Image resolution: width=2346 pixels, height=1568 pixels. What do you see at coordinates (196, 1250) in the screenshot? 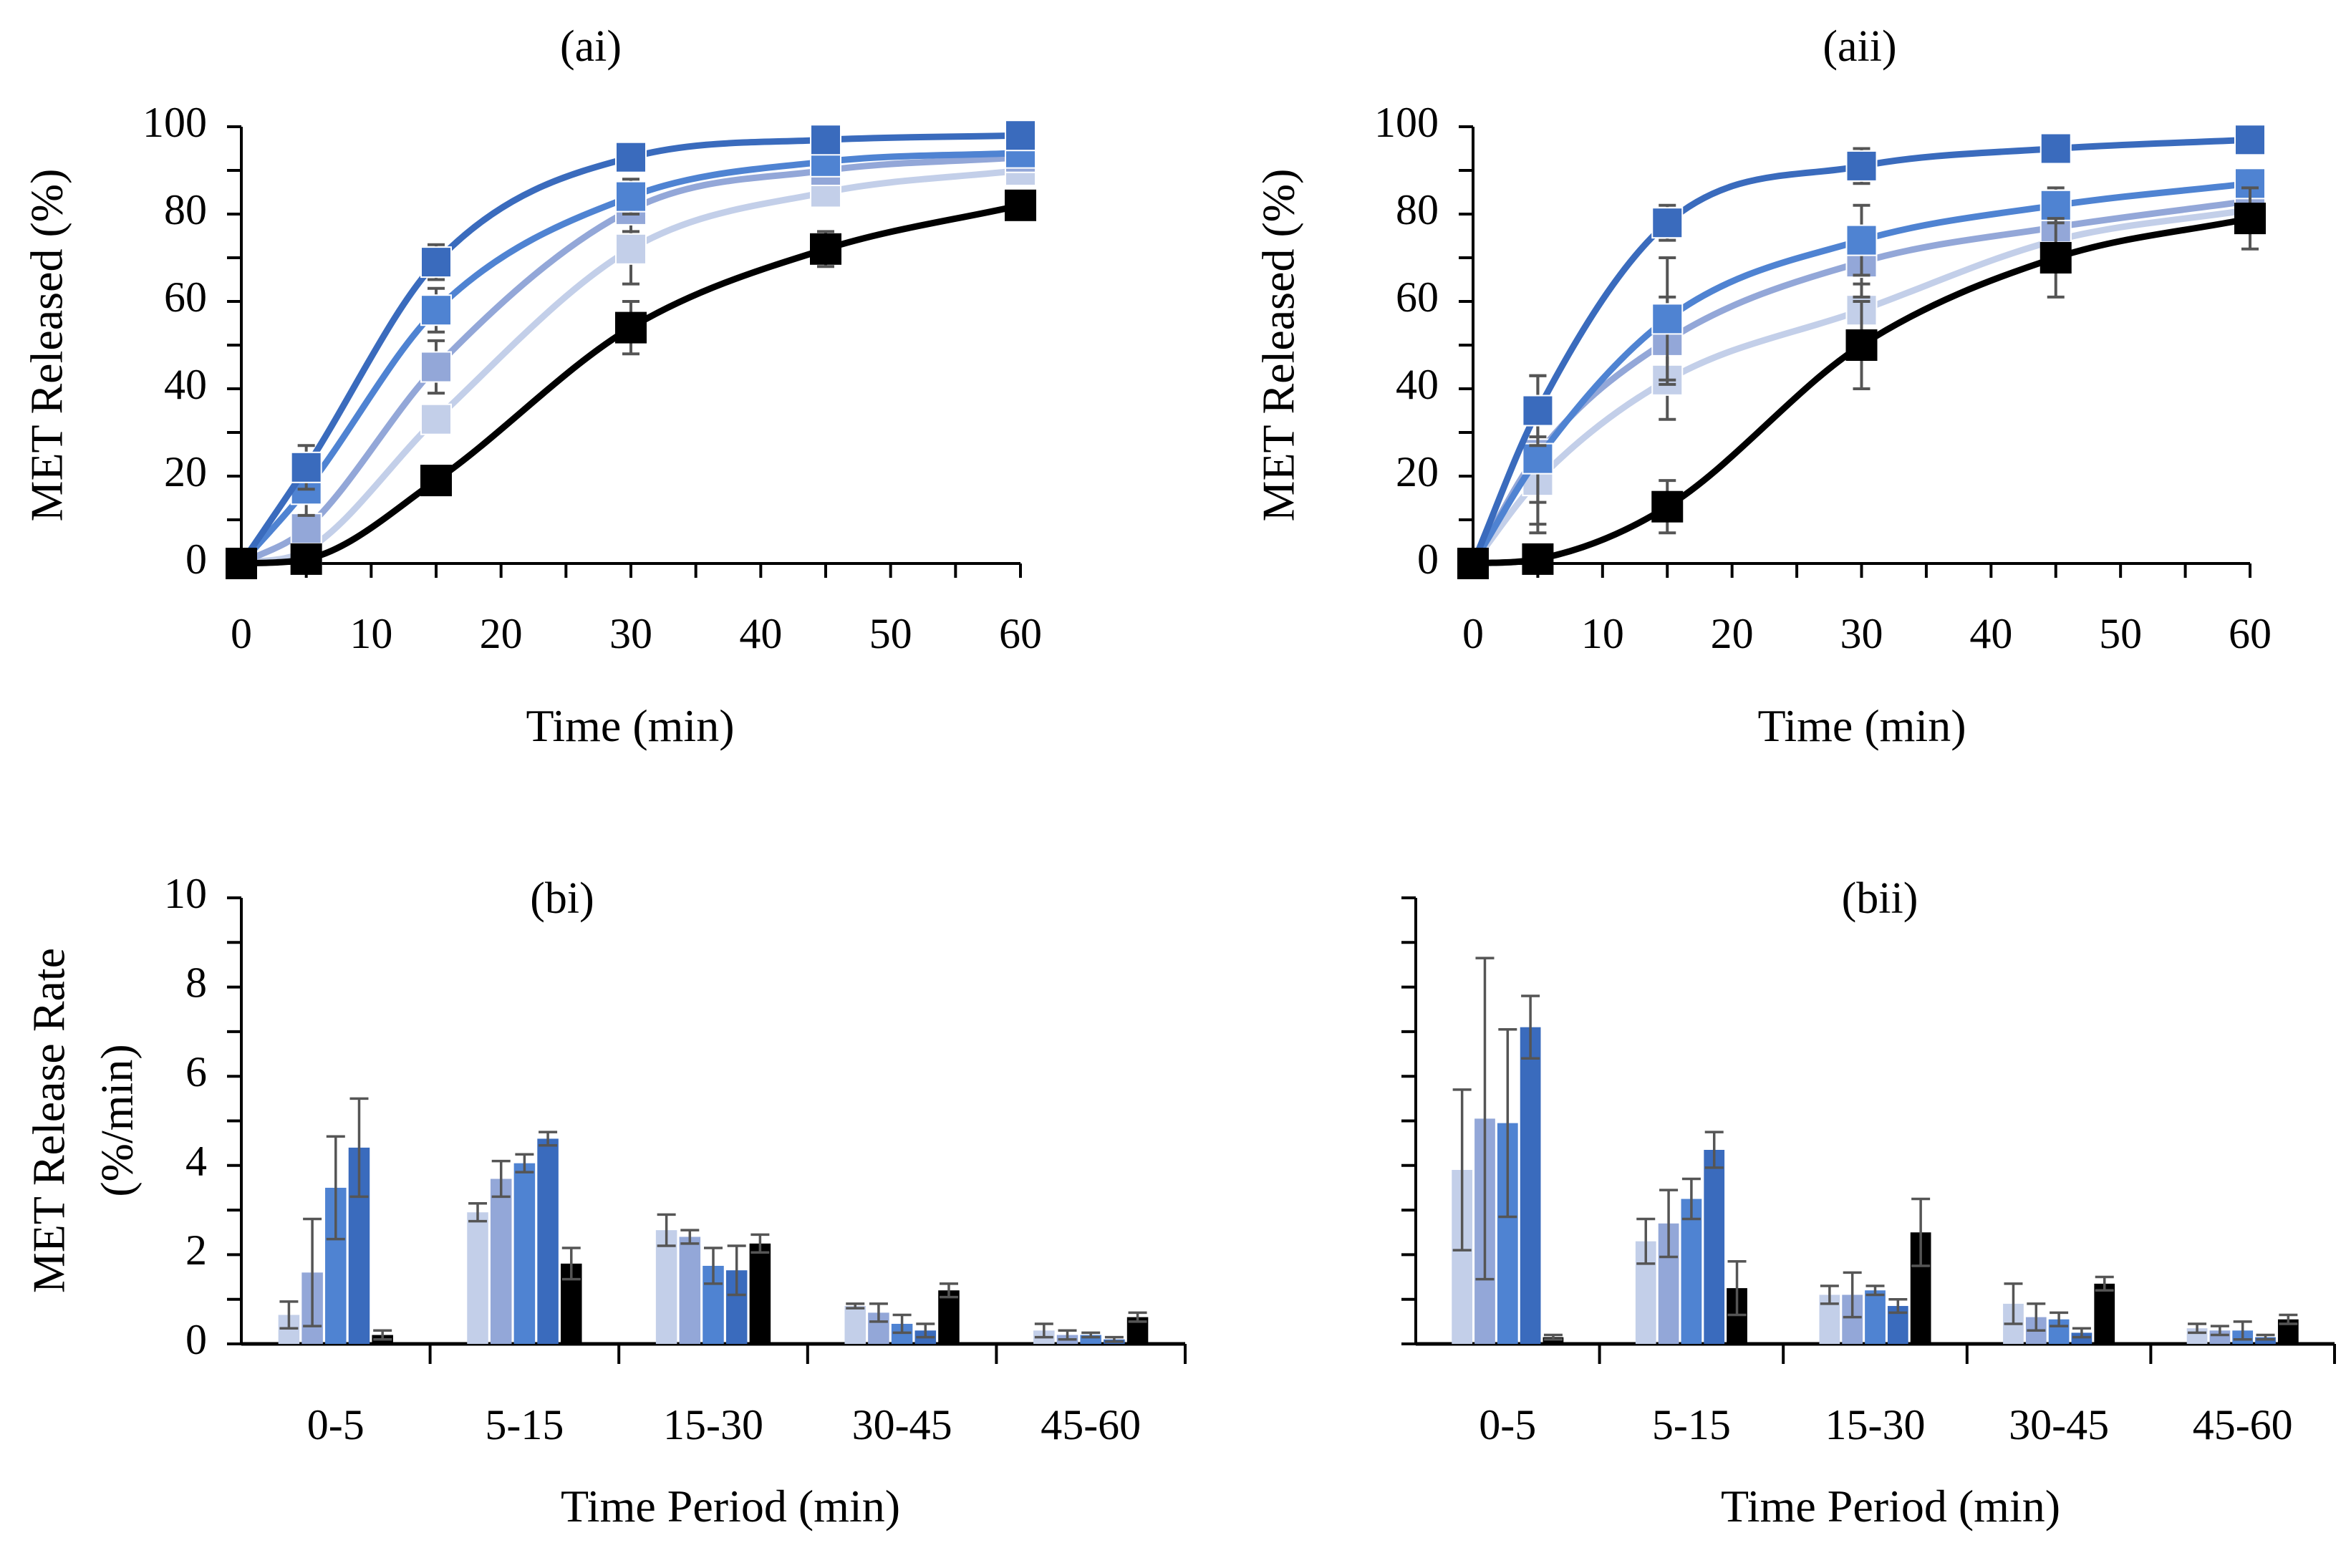
I see `y-tick-label: 2` at bounding box center [196, 1250].